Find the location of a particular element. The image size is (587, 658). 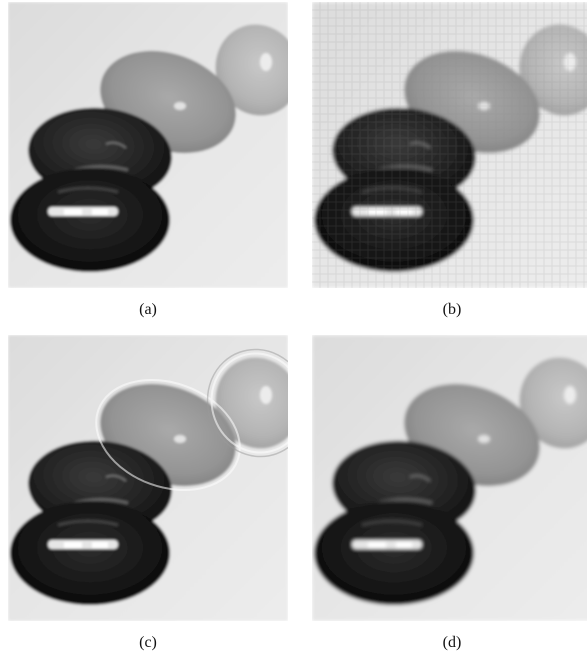

panel-a-caption: (a) is located at coordinates (148, 309).